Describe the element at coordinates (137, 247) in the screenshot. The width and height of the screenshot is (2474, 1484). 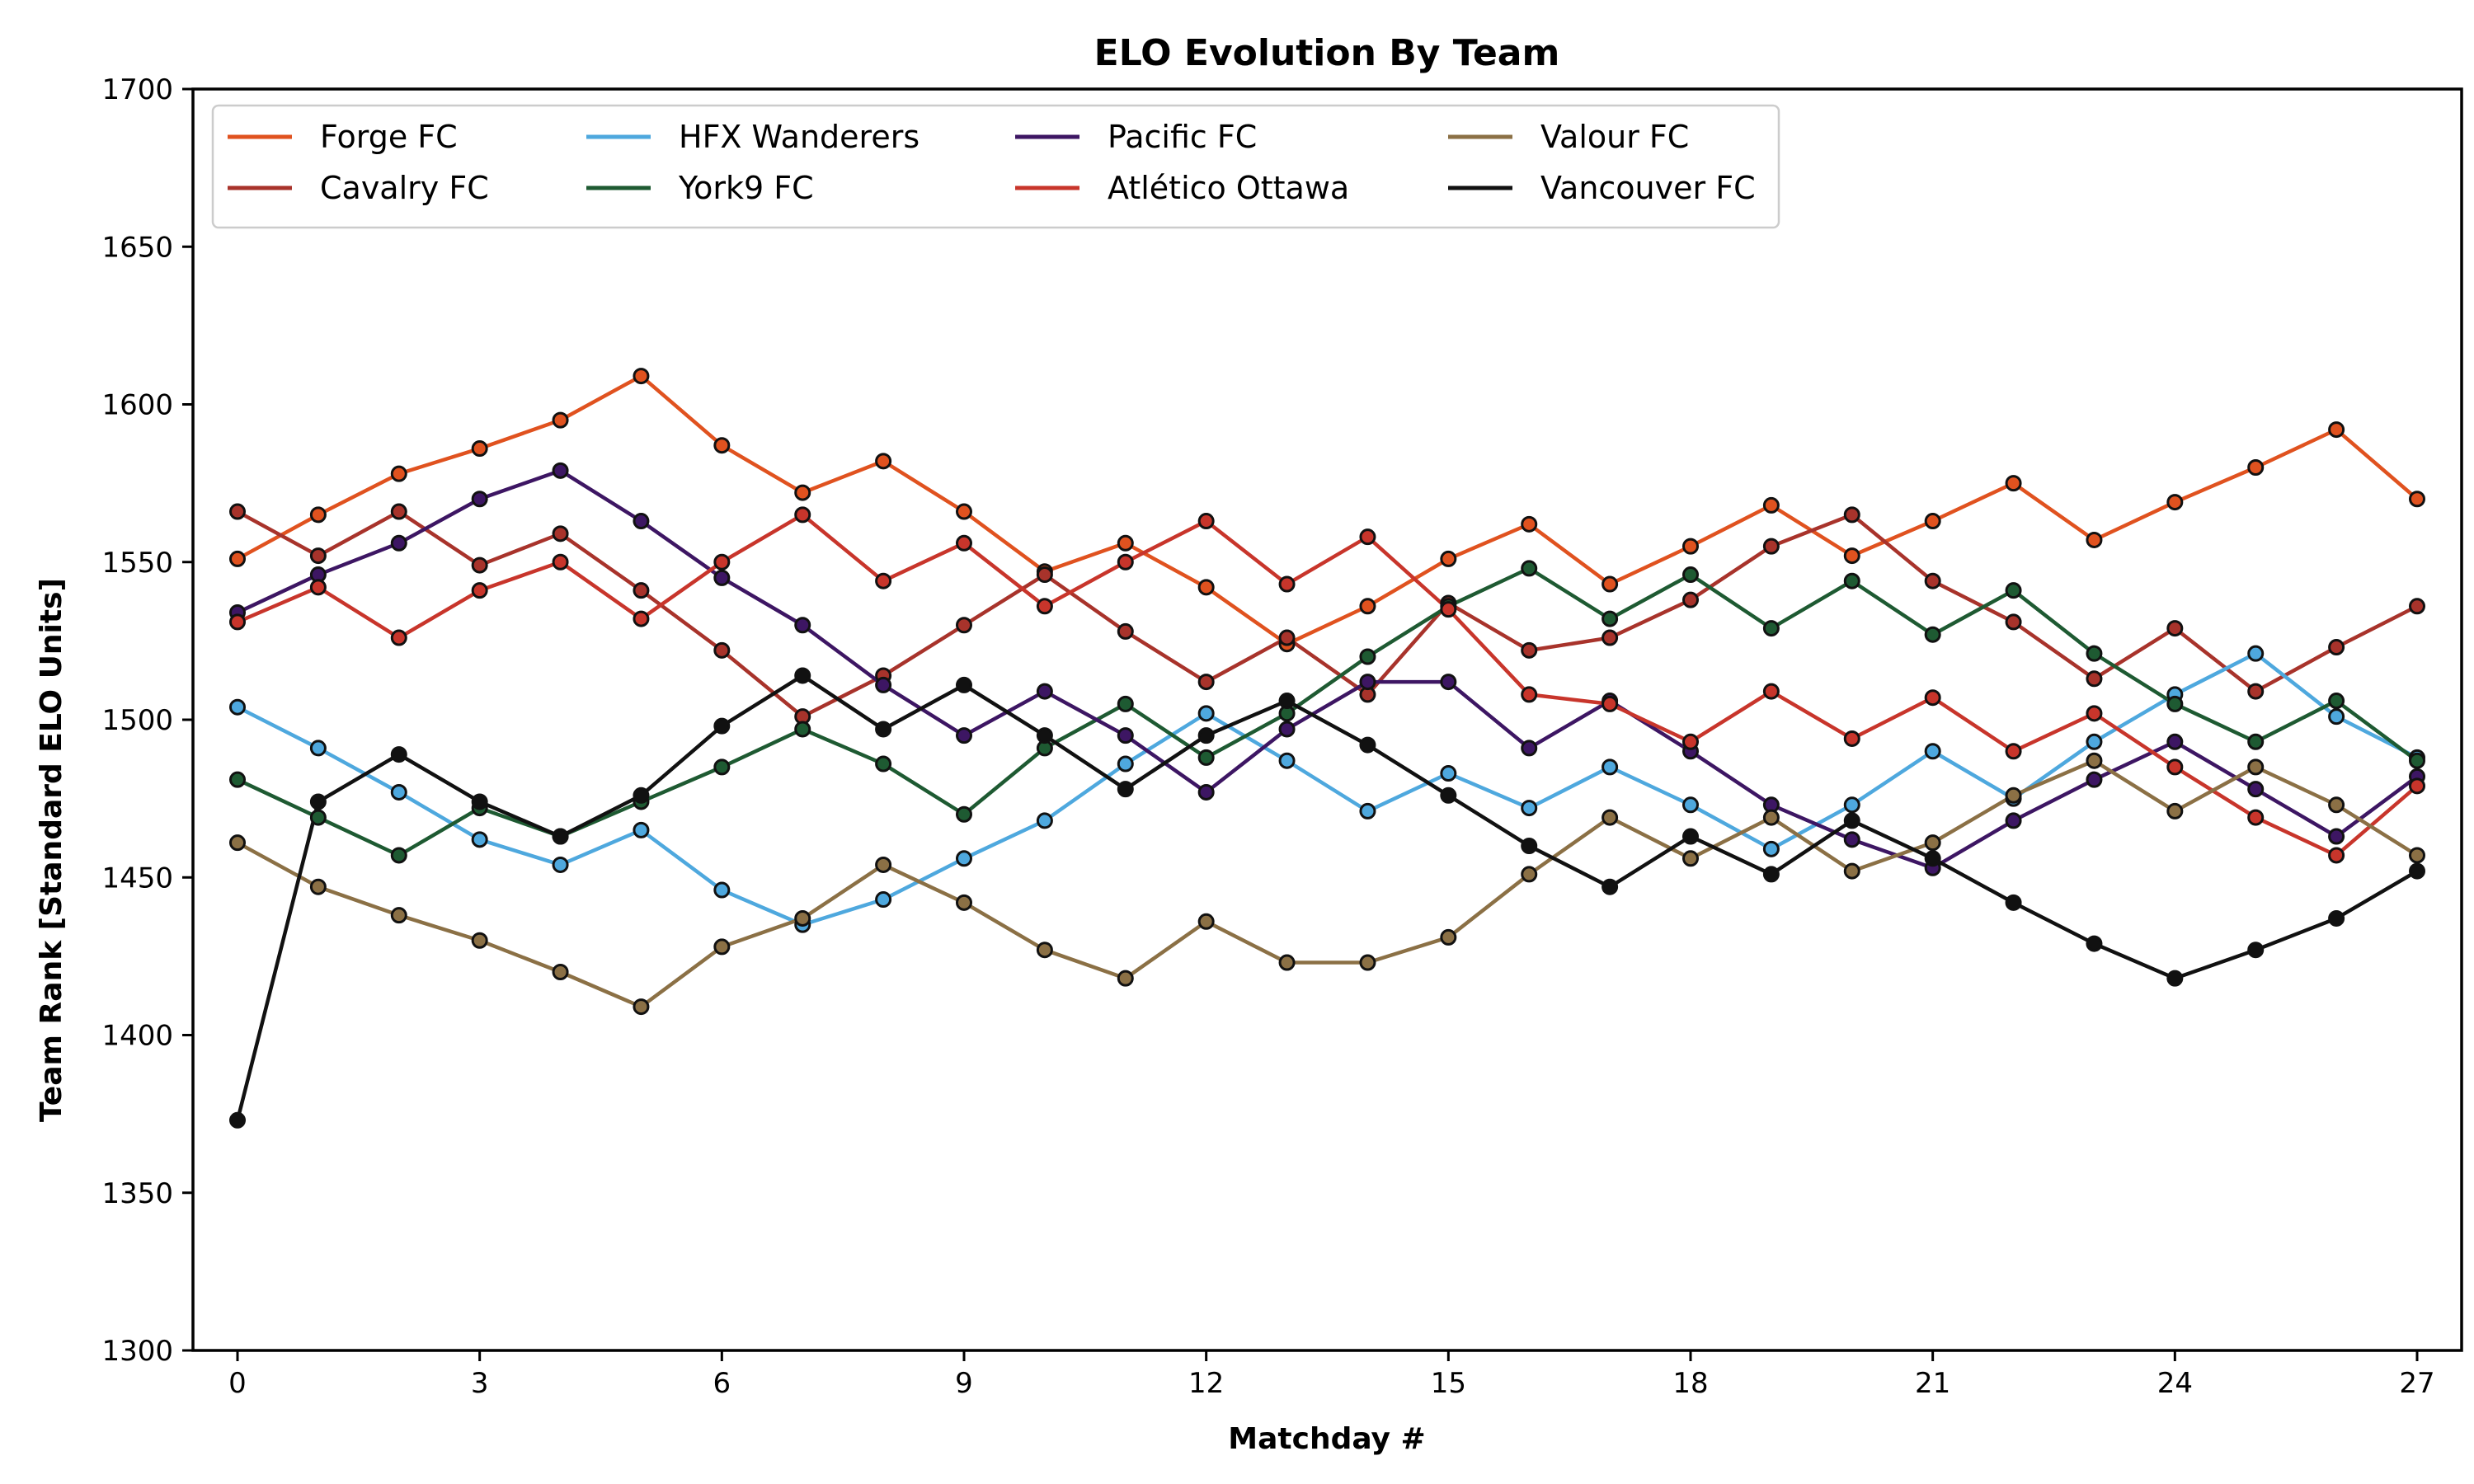
I see `y-tick-label: 1650` at that location.